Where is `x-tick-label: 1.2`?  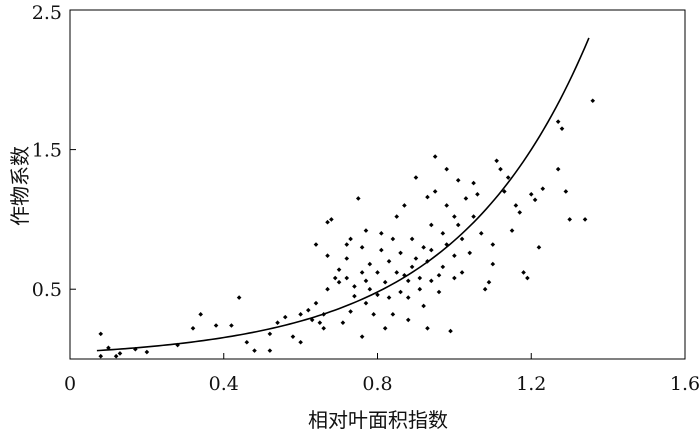
x-tick-label: 1.2 is located at coordinates (531, 384).